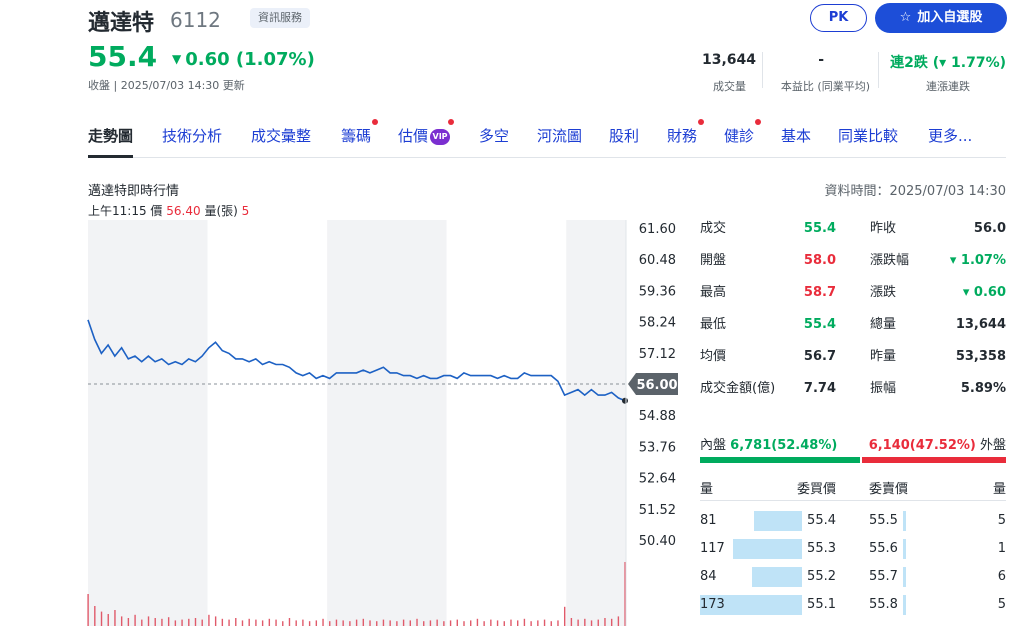 The height and width of the screenshot is (626, 1024). I want to click on bid-volume: 117, so click(712, 548).